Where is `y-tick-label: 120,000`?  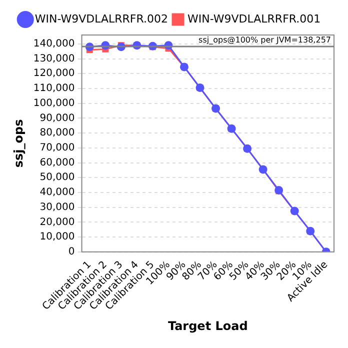 y-tick-label: 120,000 is located at coordinates (54, 74).